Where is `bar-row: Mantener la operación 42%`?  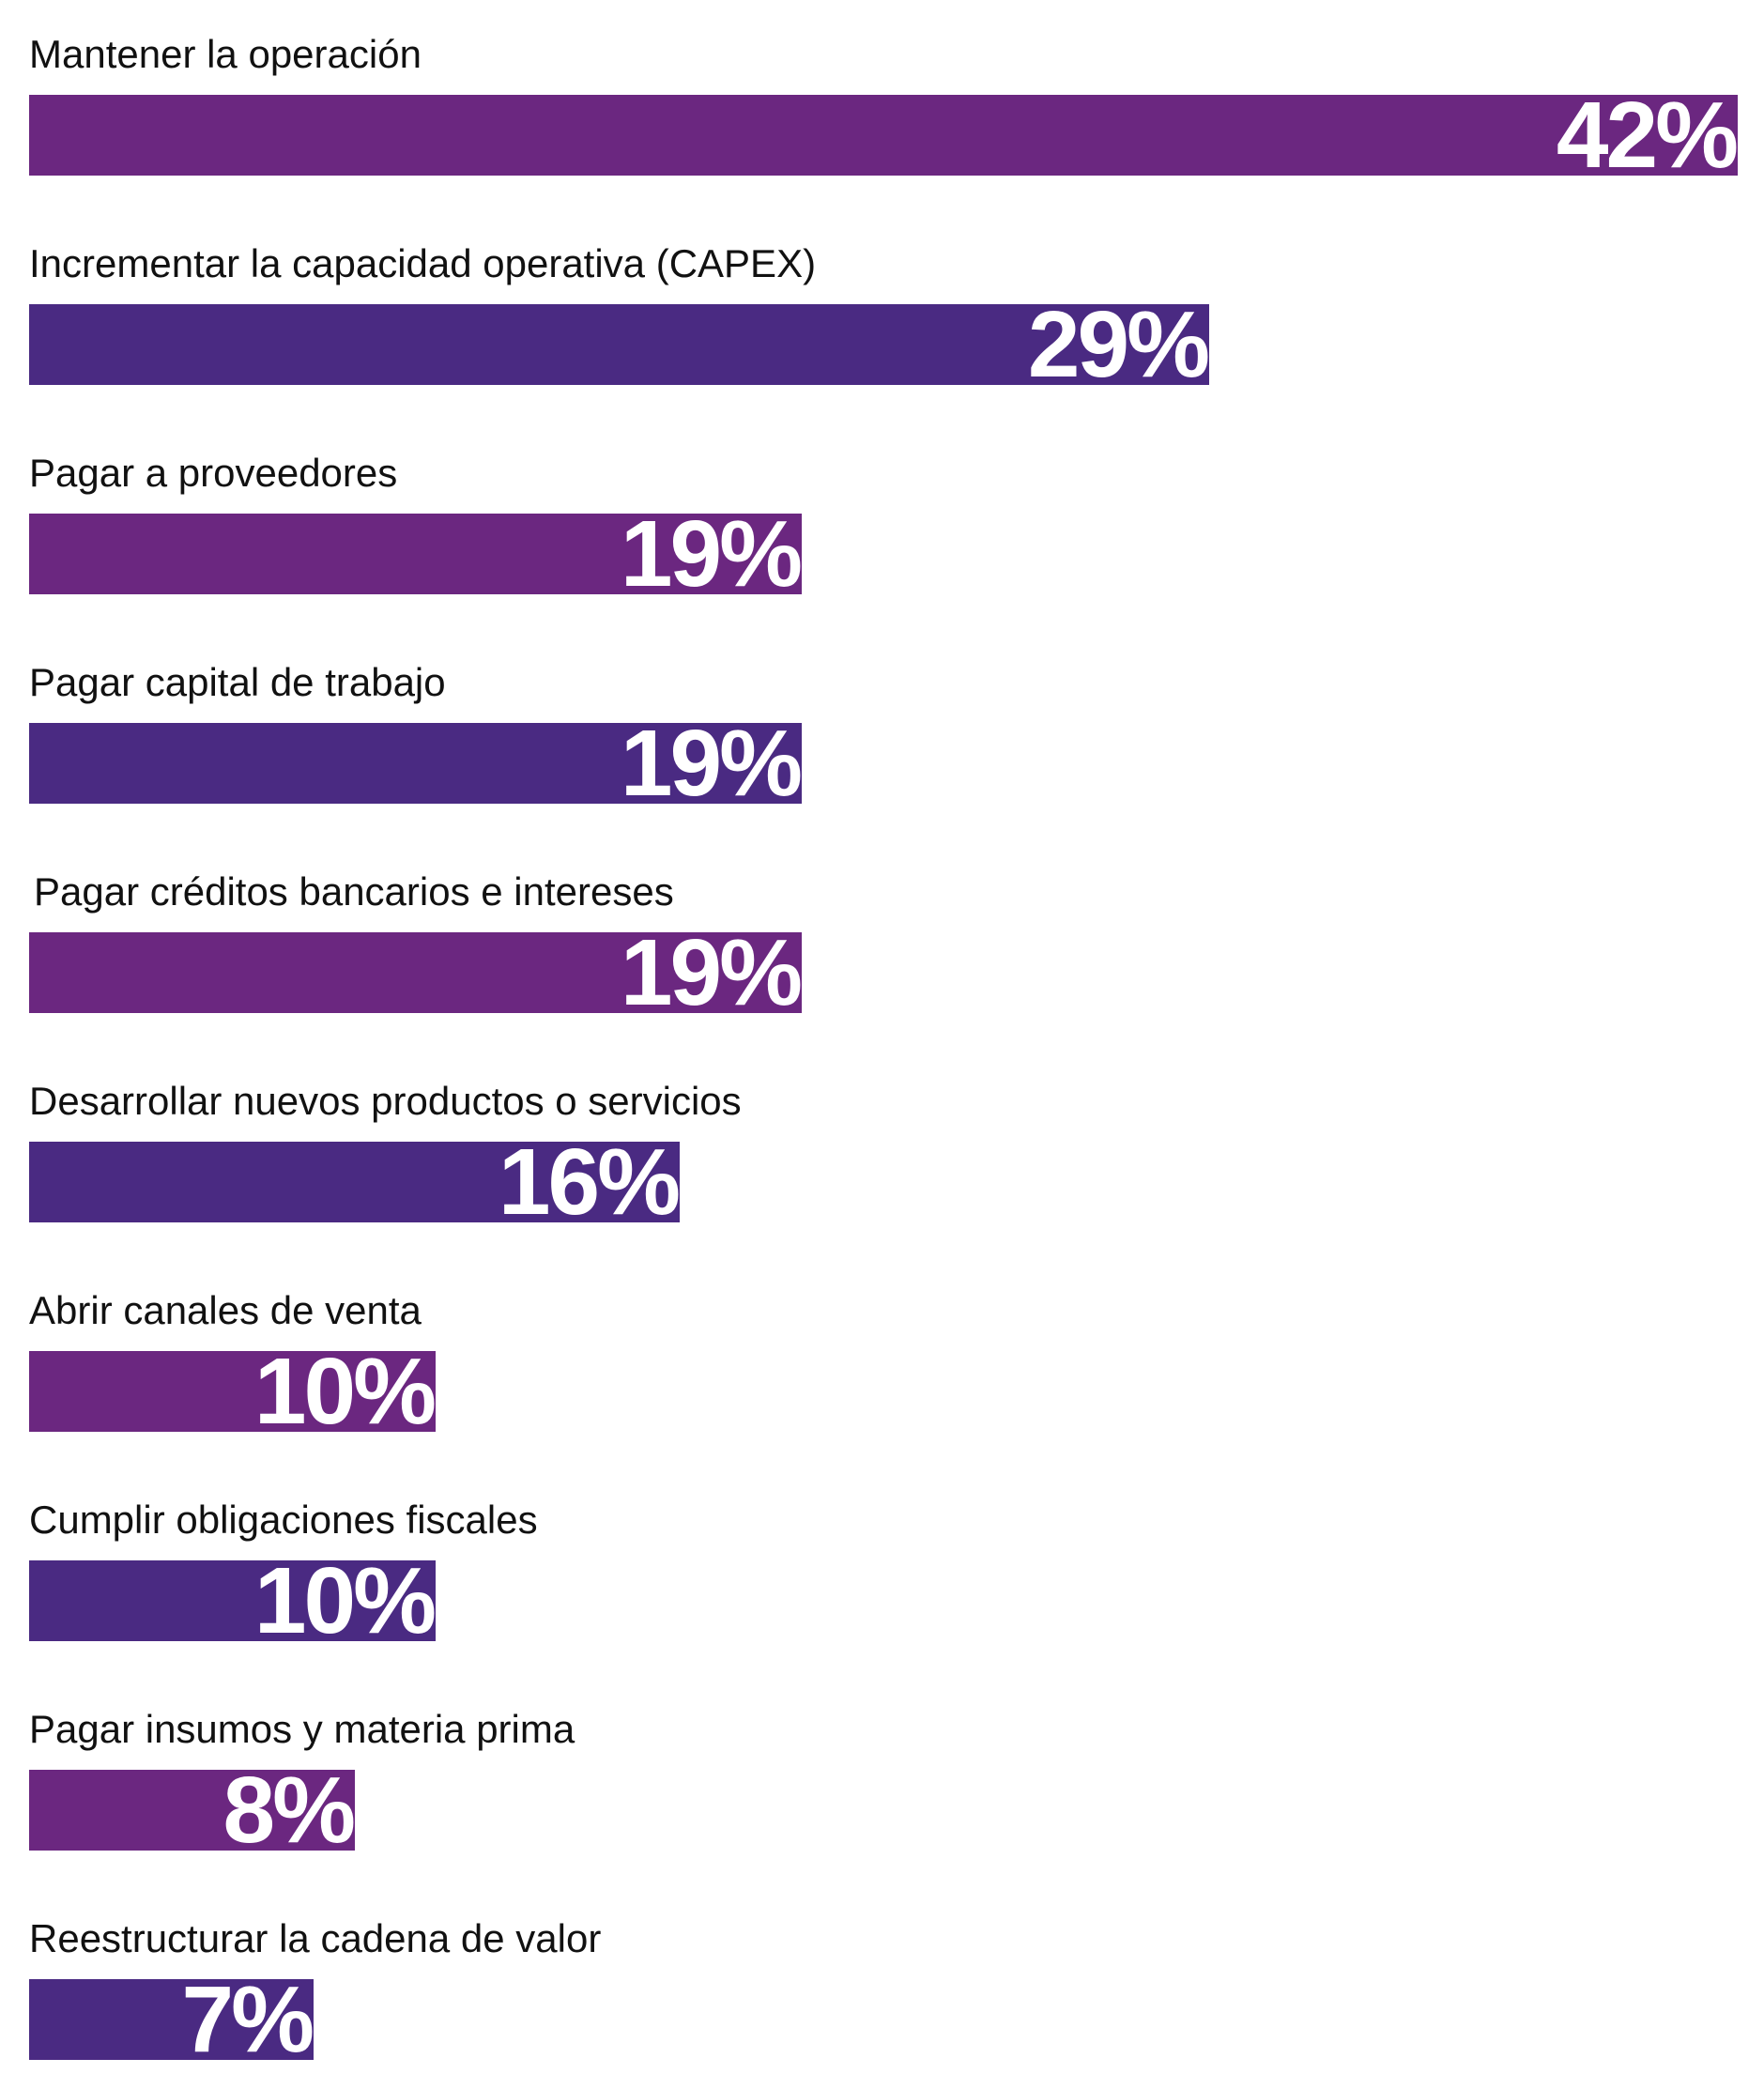 bar-row: Mantener la operación 42% is located at coordinates (884, 115).